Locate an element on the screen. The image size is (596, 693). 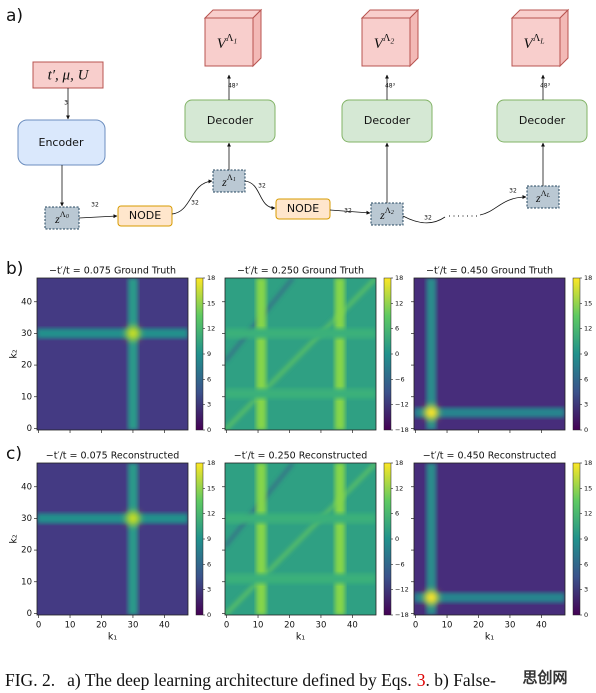
colorbar-tick-label: −12 is located at coordinates (402, 405).